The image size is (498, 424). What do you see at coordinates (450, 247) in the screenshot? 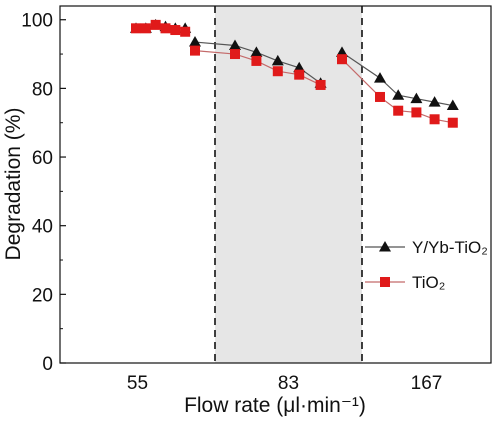
I see `legend-label-1: Y/Yb-TiO₂` at bounding box center [450, 247].